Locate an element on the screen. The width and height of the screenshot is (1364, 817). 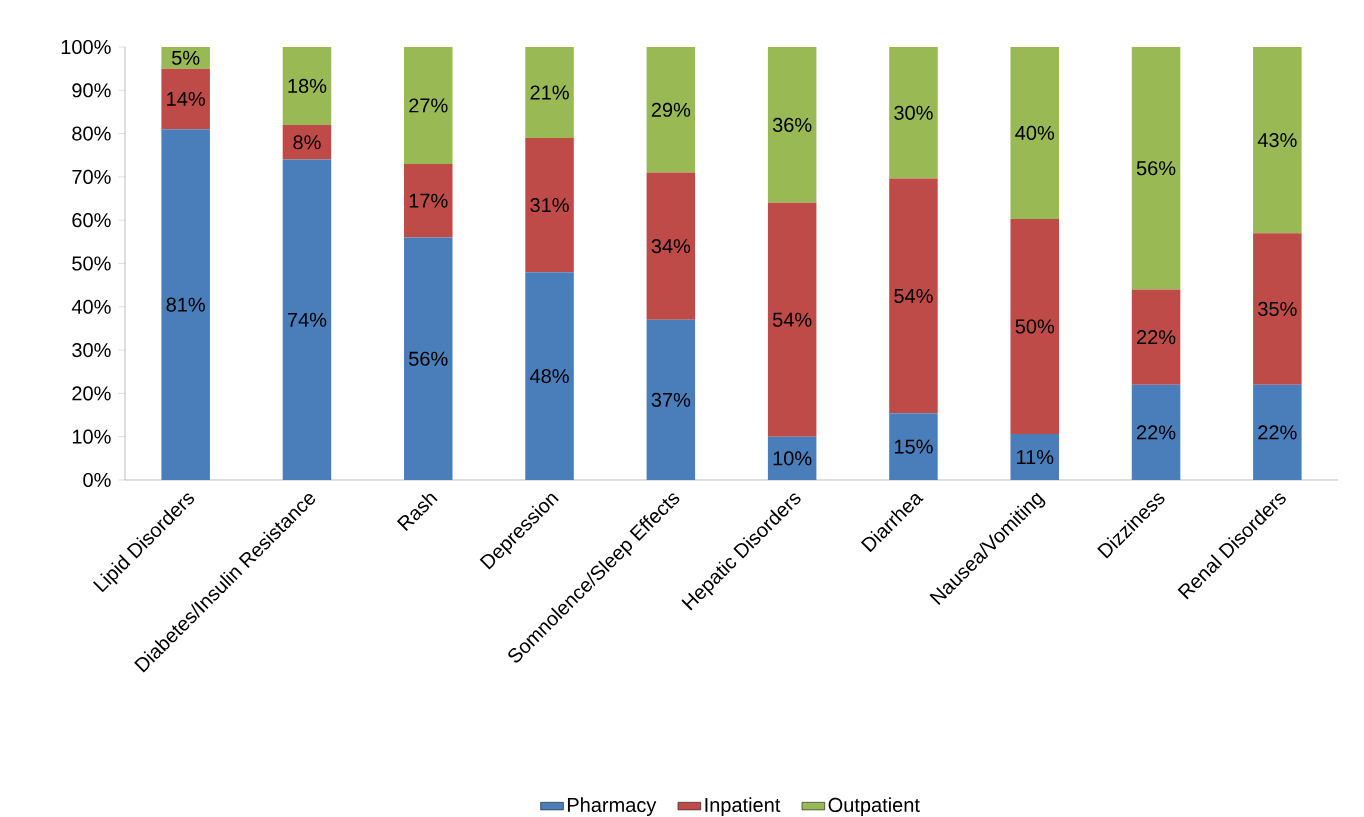
data-label: 74% is located at coordinates (307, 319).